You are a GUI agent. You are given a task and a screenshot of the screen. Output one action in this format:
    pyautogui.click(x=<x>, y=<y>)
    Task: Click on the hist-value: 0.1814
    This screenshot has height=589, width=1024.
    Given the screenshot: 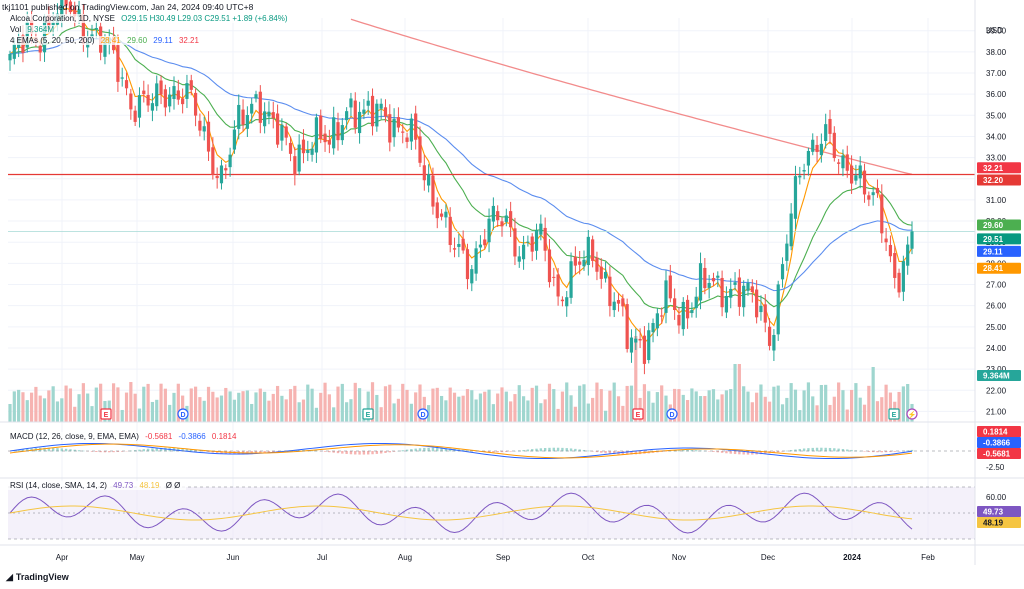 What is the action you would take?
    pyautogui.click(x=224, y=436)
    